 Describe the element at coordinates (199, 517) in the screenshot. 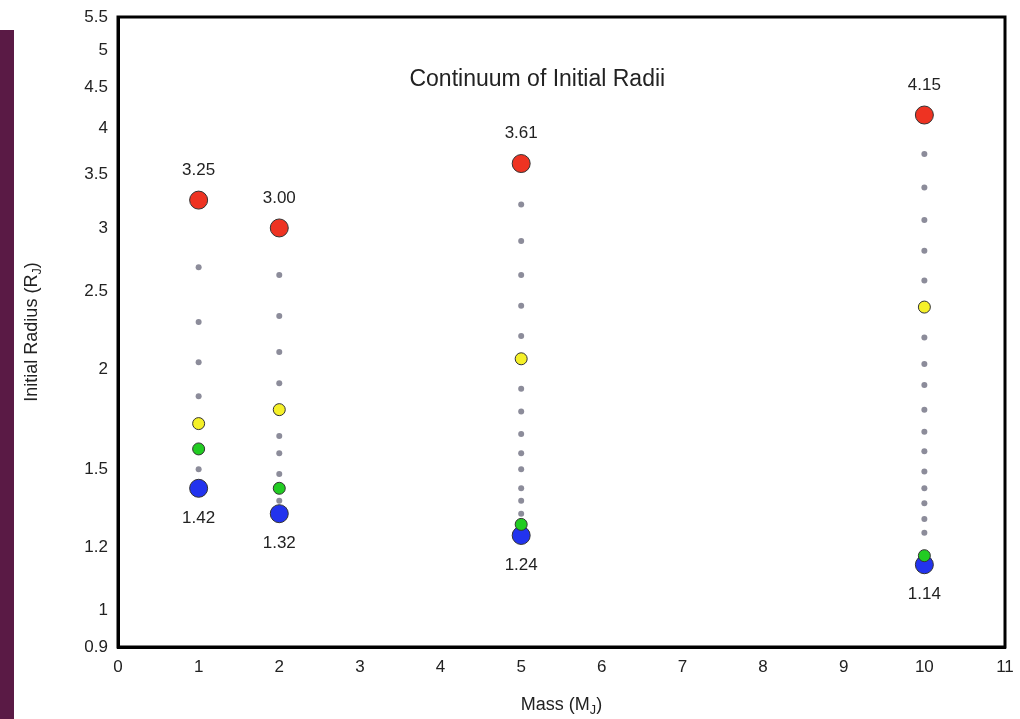

I see `data-label: 1.42` at that location.